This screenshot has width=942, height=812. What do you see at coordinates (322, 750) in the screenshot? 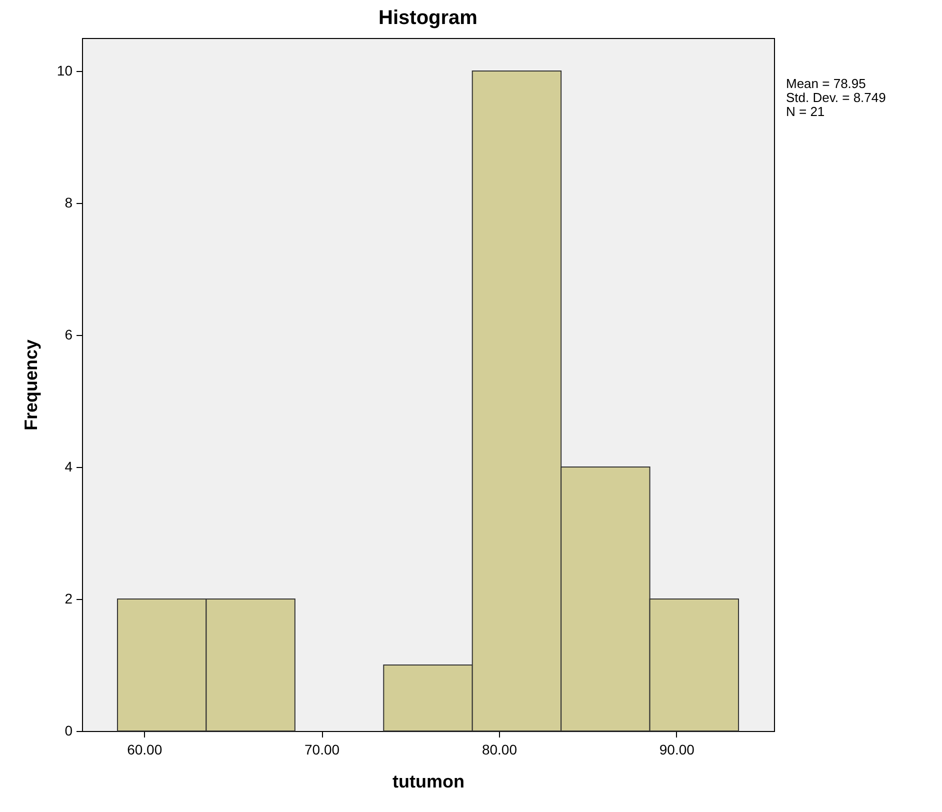
I see `x-tick-label: 70.00` at bounding box center [322, 750].